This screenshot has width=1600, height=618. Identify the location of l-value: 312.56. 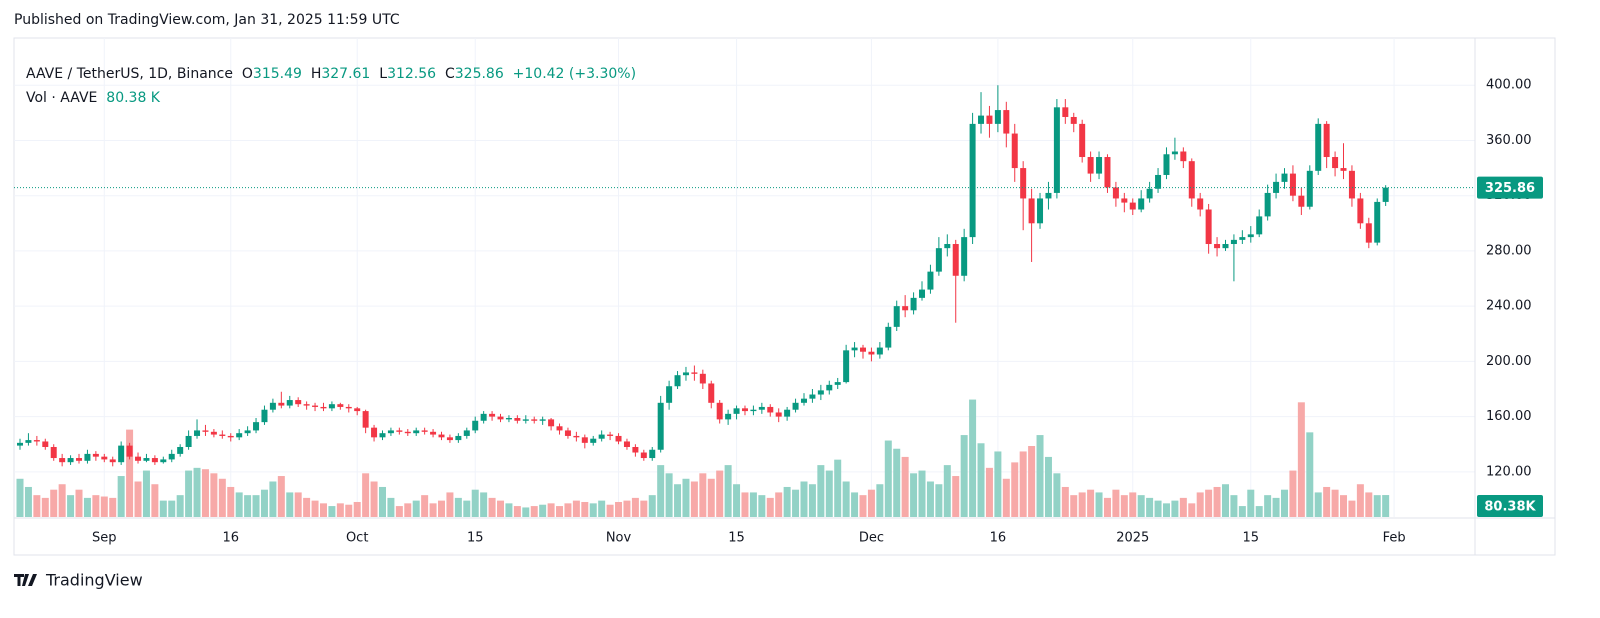
(412, 74).